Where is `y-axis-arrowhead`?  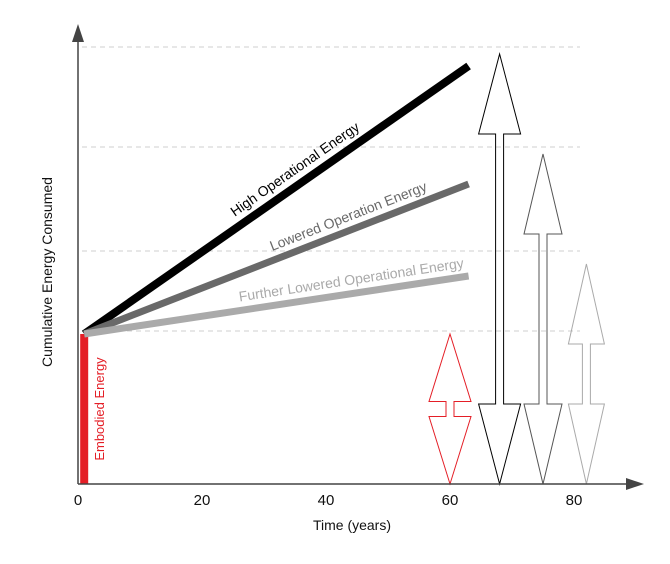 y-axis-arrowhead is located at coordinates (78, 33).